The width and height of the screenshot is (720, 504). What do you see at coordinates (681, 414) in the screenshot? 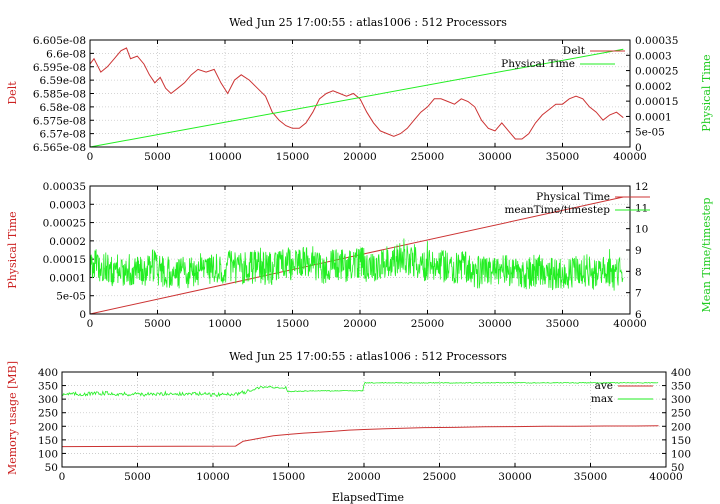
I see `y2-tick-label: 250` at bounding box center [681, 414].